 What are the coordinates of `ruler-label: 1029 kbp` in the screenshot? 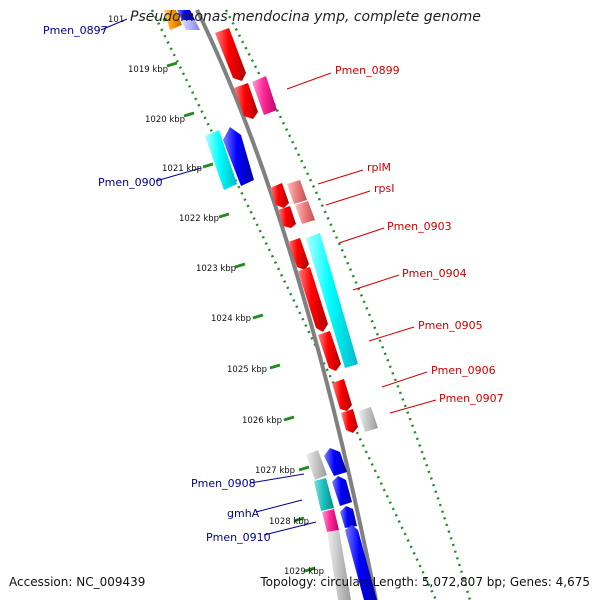 It's located at (304, 572).